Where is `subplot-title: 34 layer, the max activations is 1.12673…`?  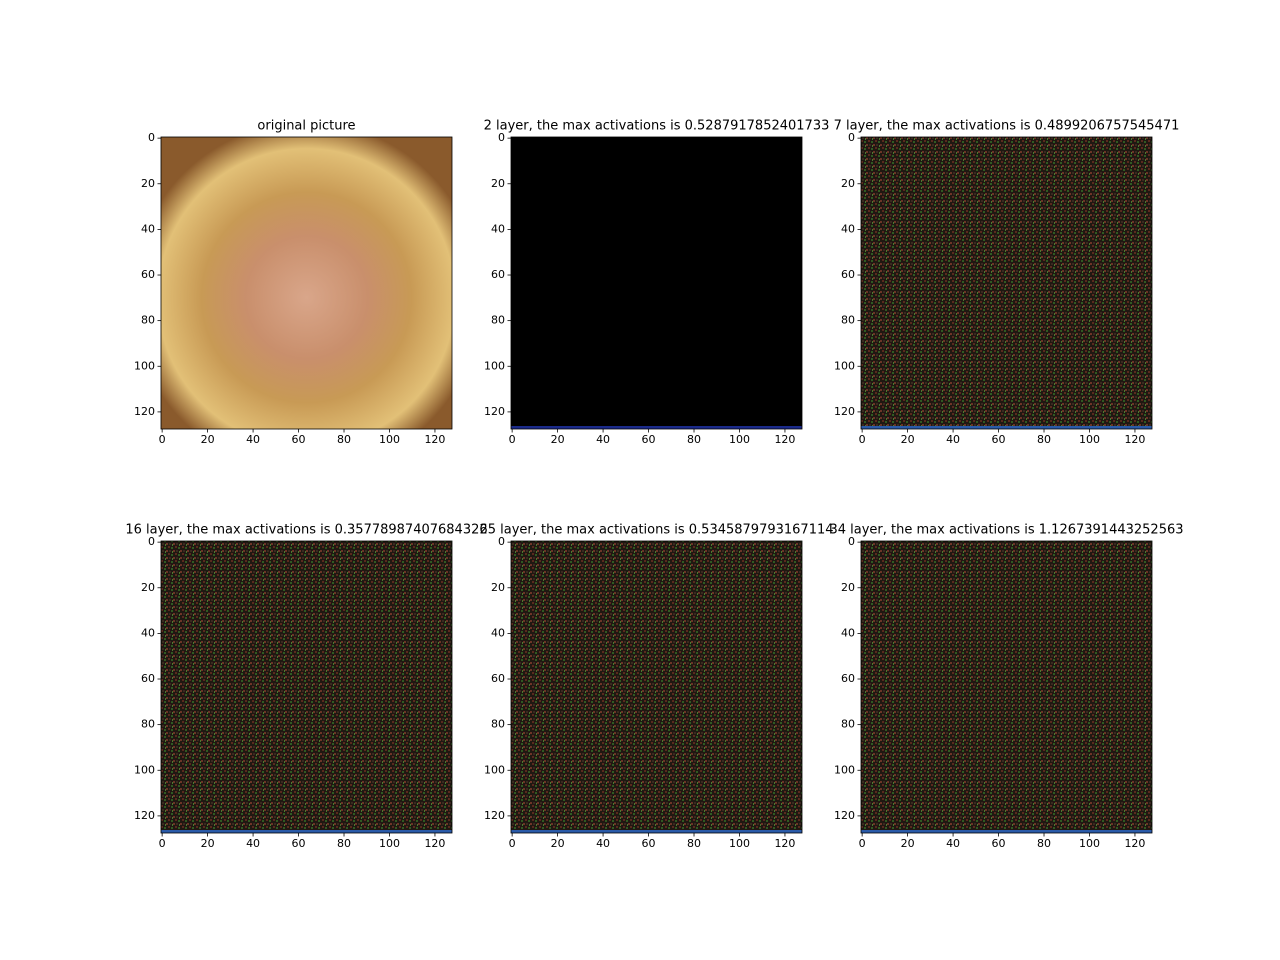
subplot-title: 34 layer, the max activations is 1.12673… is located at coordinates (1006, 530).